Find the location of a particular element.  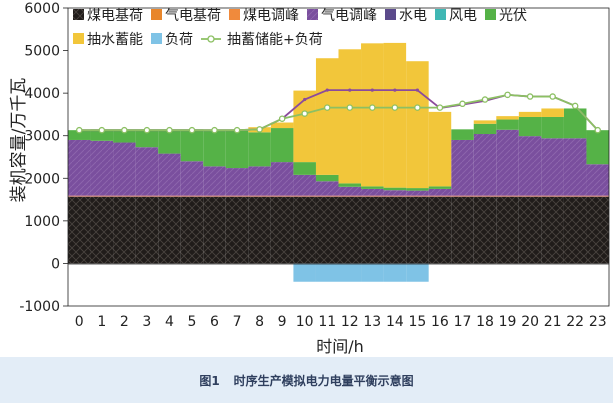

figure-caption-text: 时序生产模拟电力电量平衡示意图 is located at coordinates (323, 381).